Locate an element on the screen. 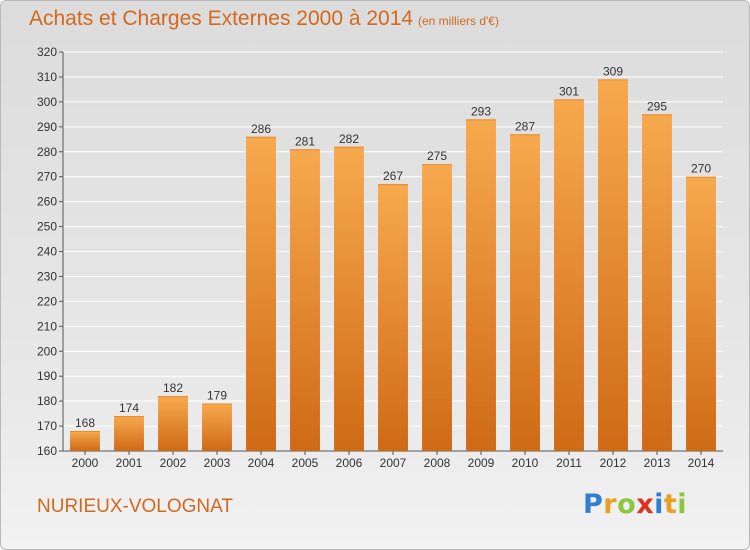 This screenshot has height=550, width=750. data-label: 267 is located at coordinates (393, 176).